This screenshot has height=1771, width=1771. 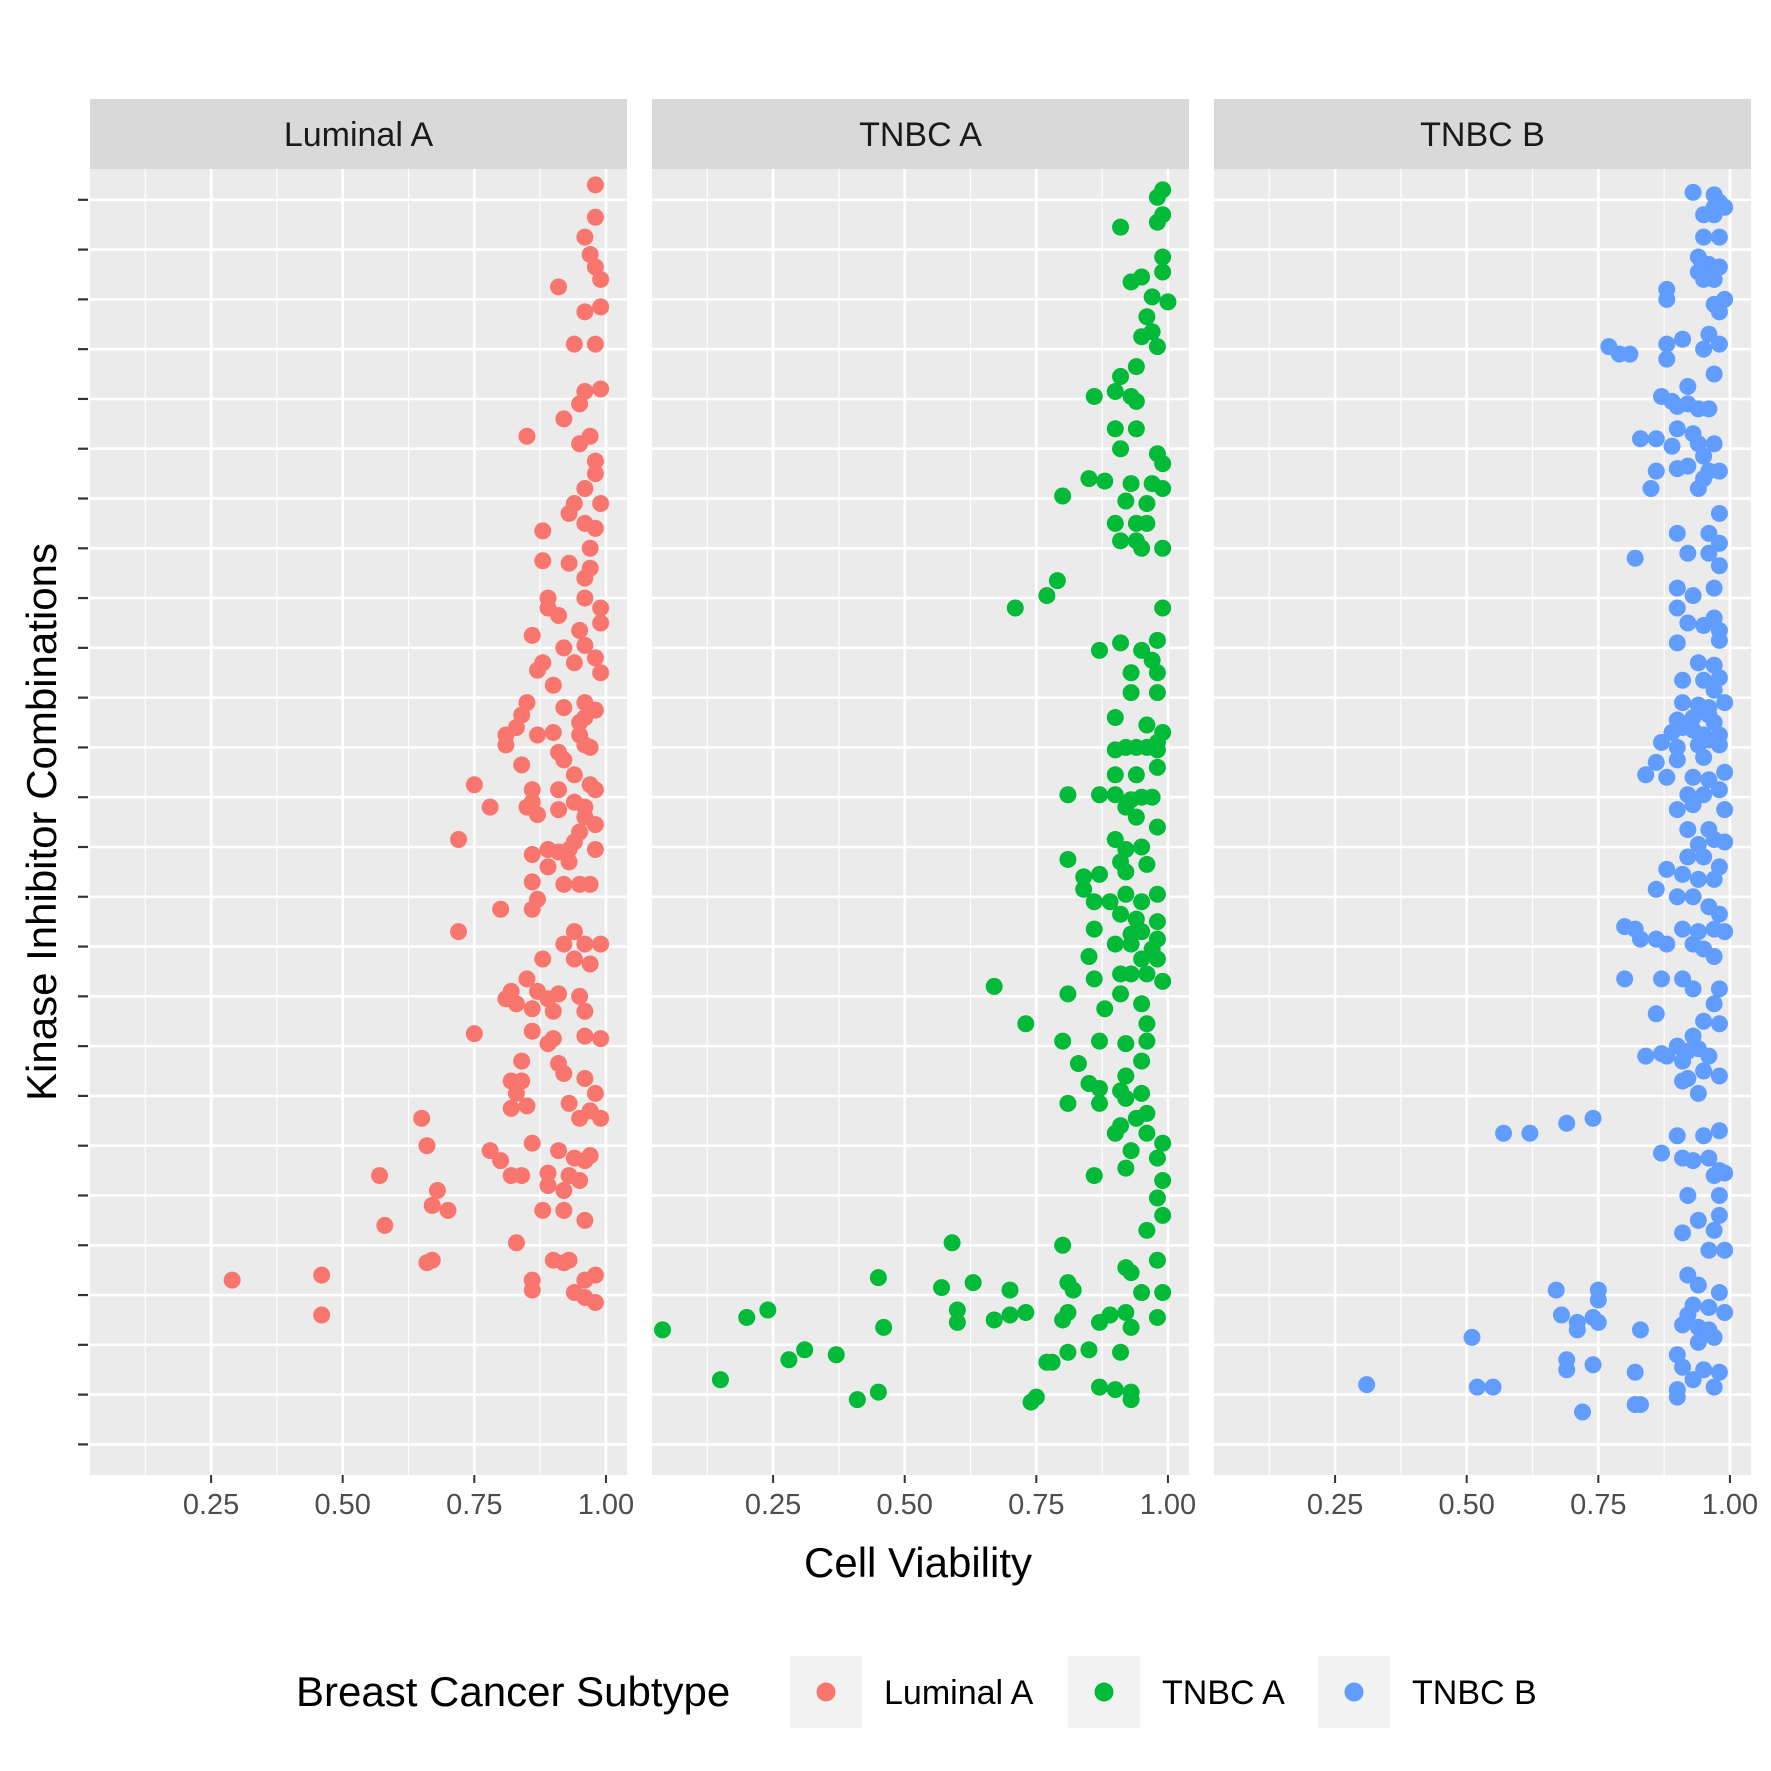 I want to click on x-tick-label: 0.75, so click(x=1036, y=1505).